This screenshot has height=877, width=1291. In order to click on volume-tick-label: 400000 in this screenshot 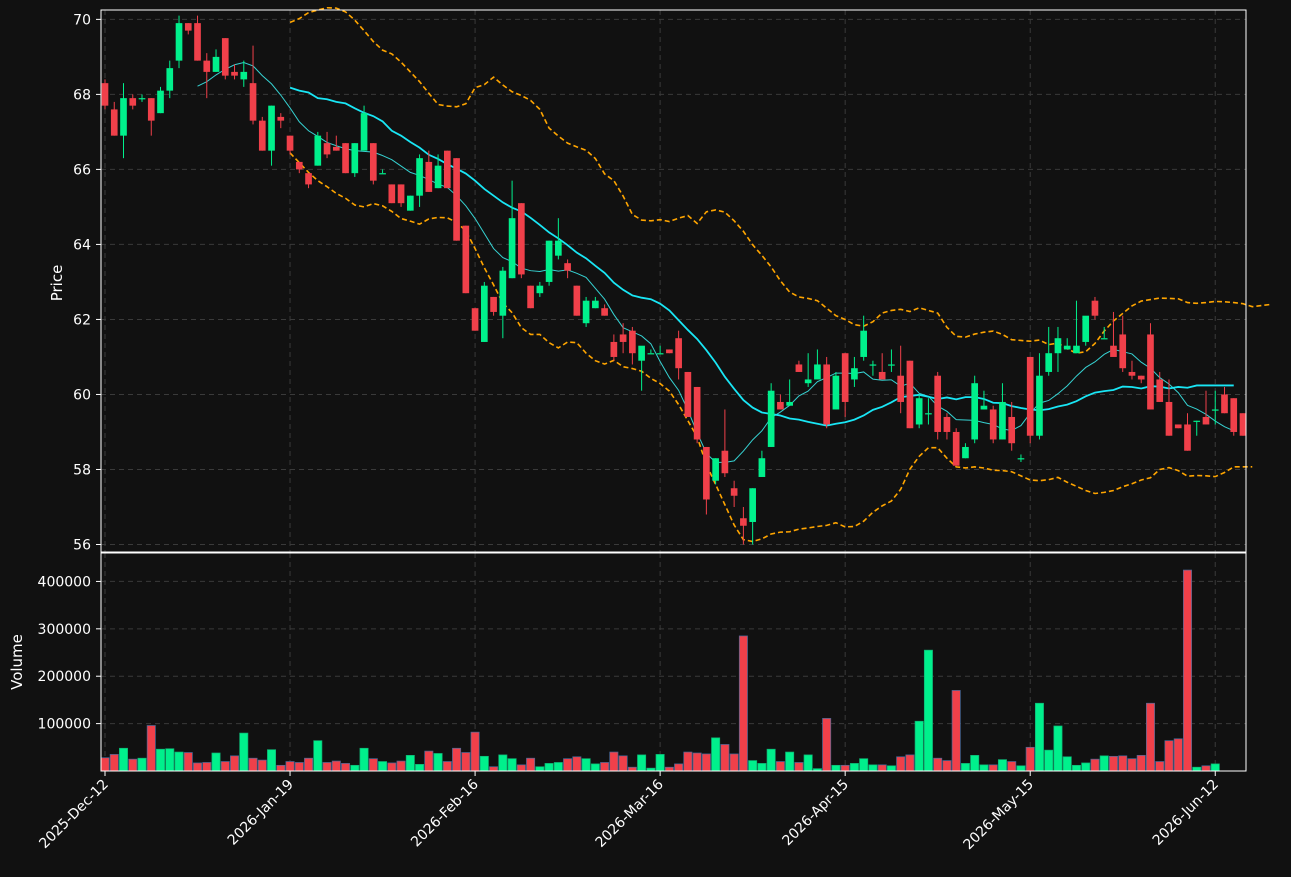, I will do `click(64, 582)`.